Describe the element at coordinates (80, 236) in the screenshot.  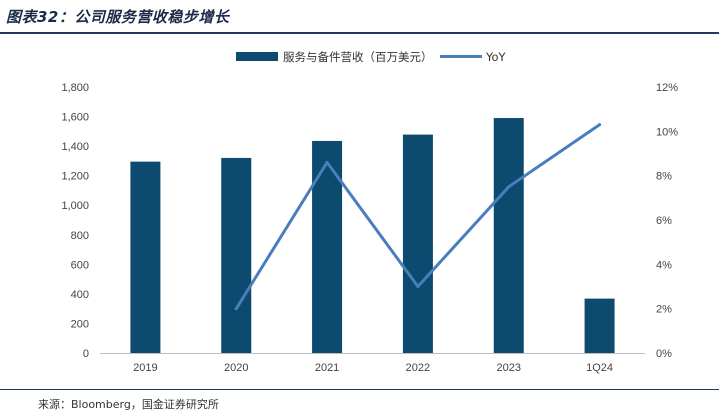
I see `y-left-tick-label: 800` at that location.